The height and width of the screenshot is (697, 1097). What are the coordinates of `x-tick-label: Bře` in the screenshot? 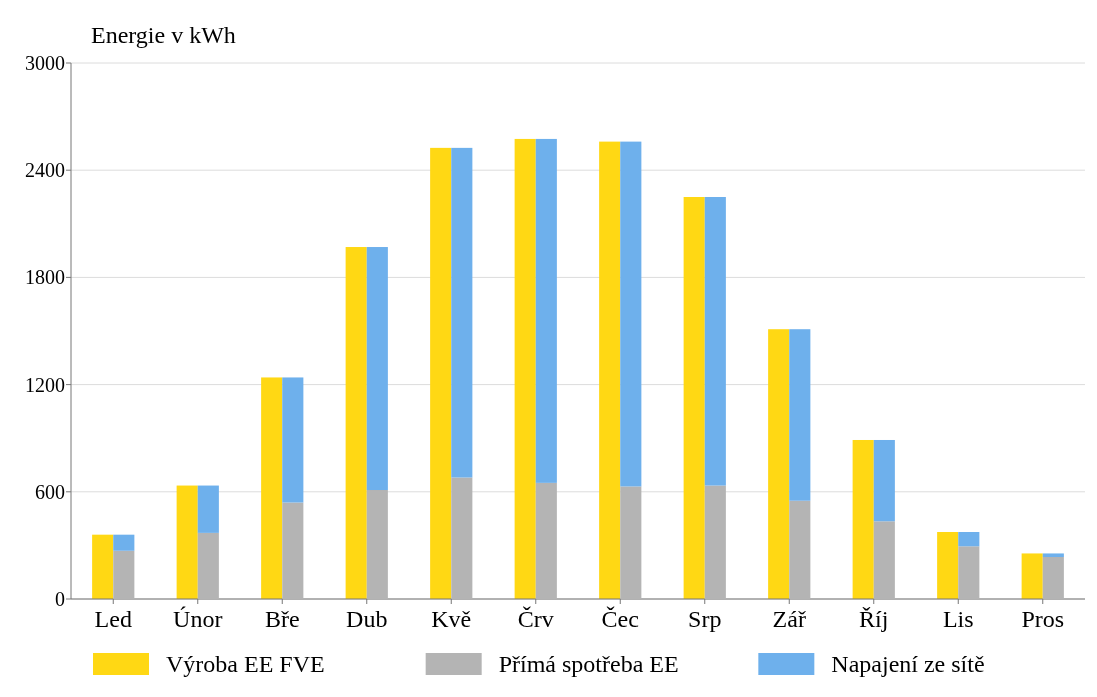 It's located at (282, 619).